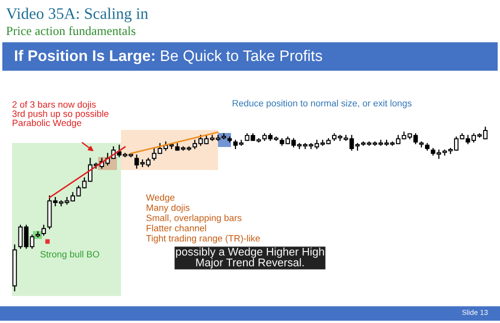  I want to click on annotation: 2 of 3 bars now dojis 3rd push up so possible Parabolic Wedge, so click(60, 114).